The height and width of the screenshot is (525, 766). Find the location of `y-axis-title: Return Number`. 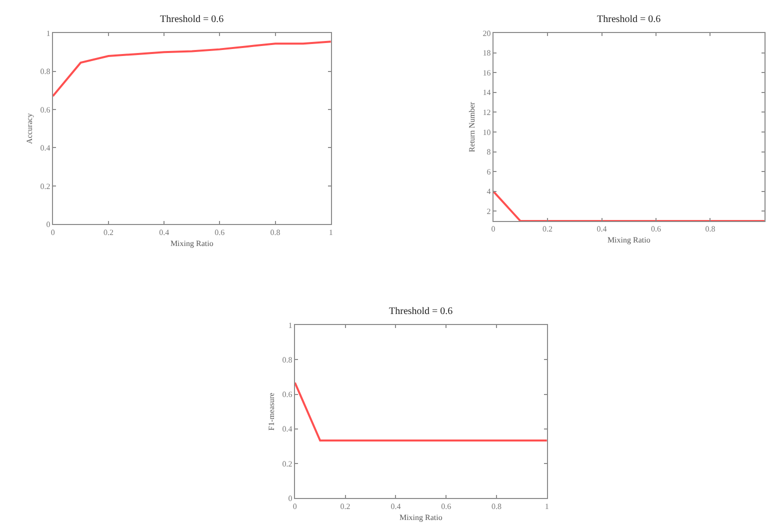

y-axis-title: Return Number is located at coordinates (471, 127).